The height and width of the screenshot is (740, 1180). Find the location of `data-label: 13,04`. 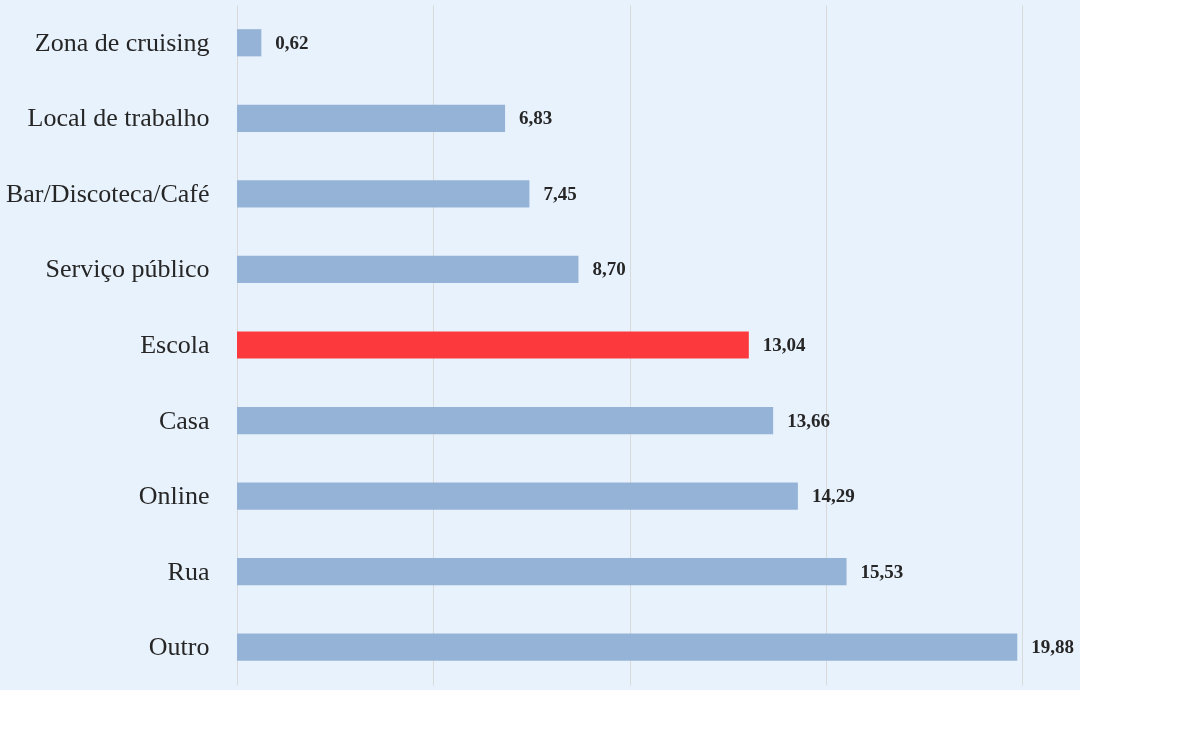

data-label: 13,04 is located at coordinates (784, 344).